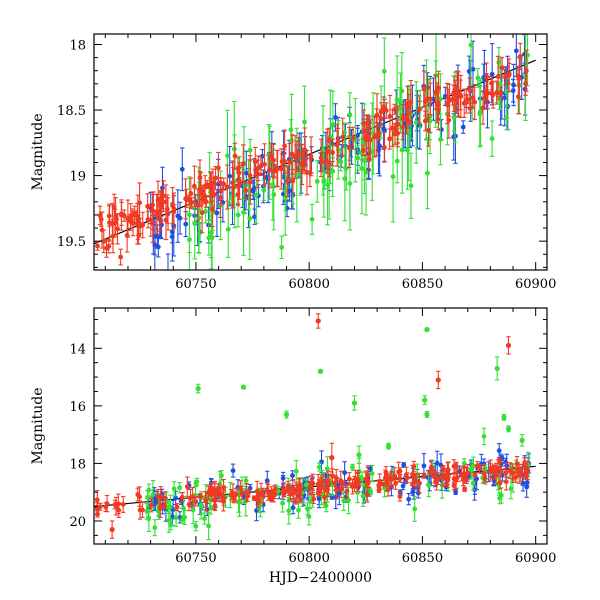 The height and width of the screenshot is (600, 600). What do you see at coordinates (77, 464) in the screenshot?
I see `y-tick-label: 18` at bounding box center [77, 464].